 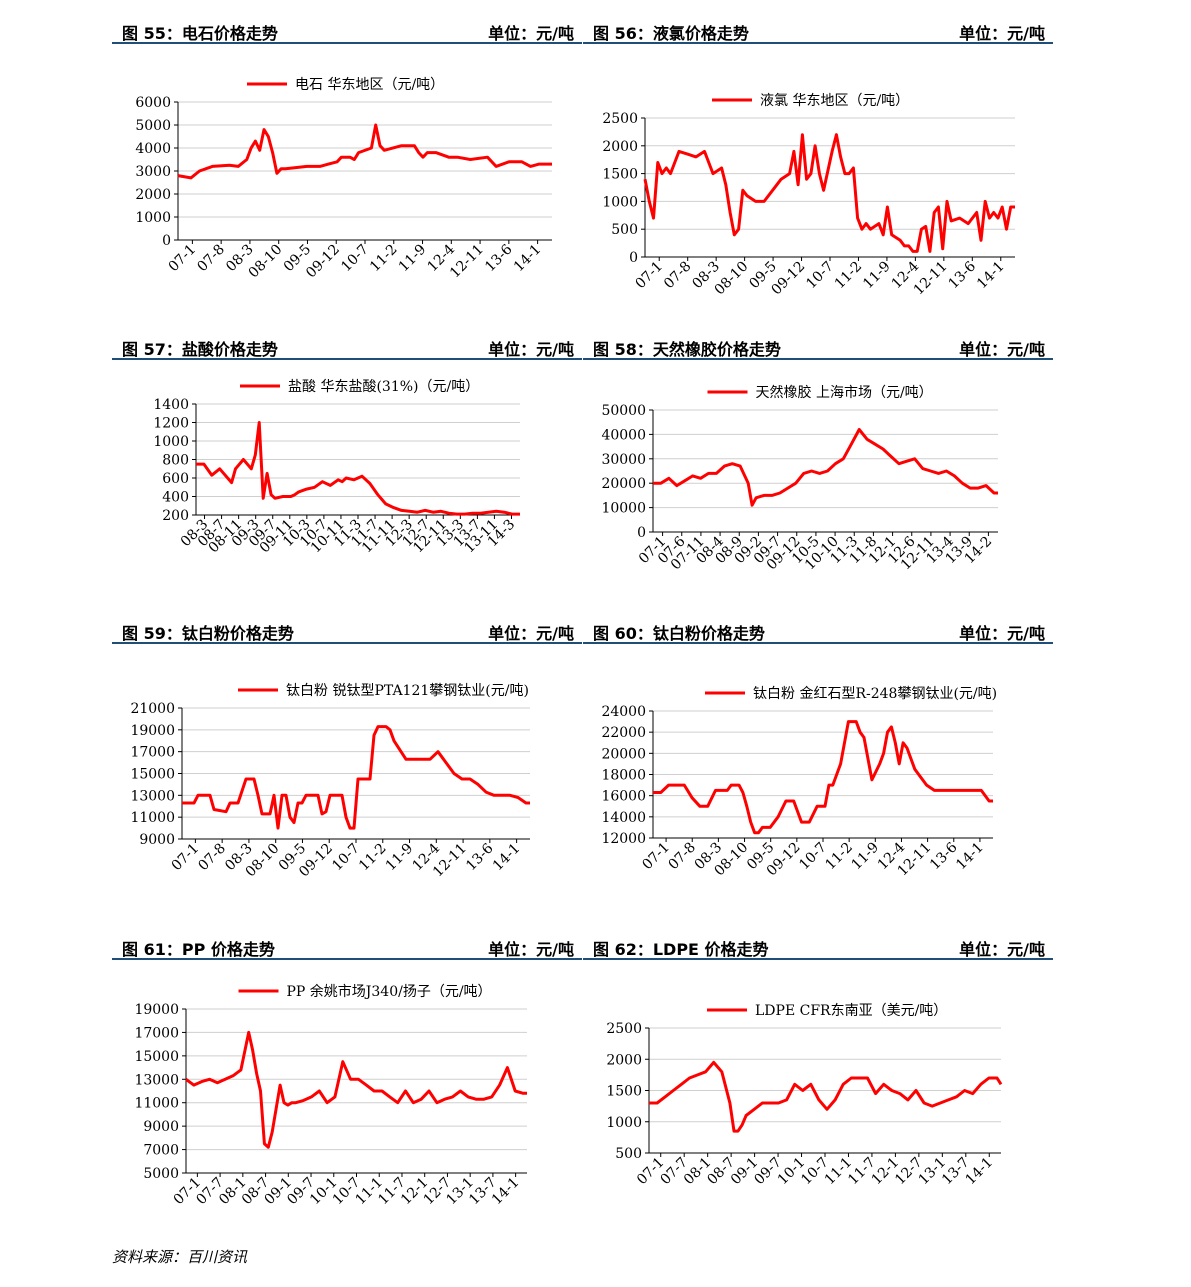 I want to click on legend-label: LDPE CFR东南亚（美元/吨）, so click(x=851, y=1011).